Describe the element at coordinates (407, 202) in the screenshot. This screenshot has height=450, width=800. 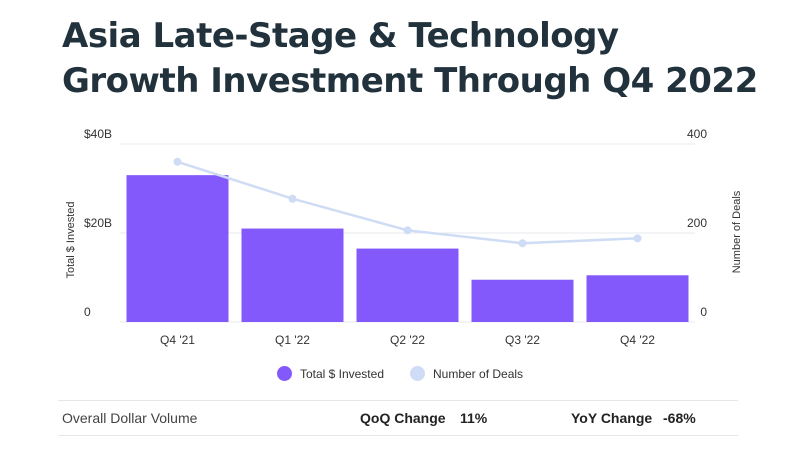
I see `deals-line` at that location.